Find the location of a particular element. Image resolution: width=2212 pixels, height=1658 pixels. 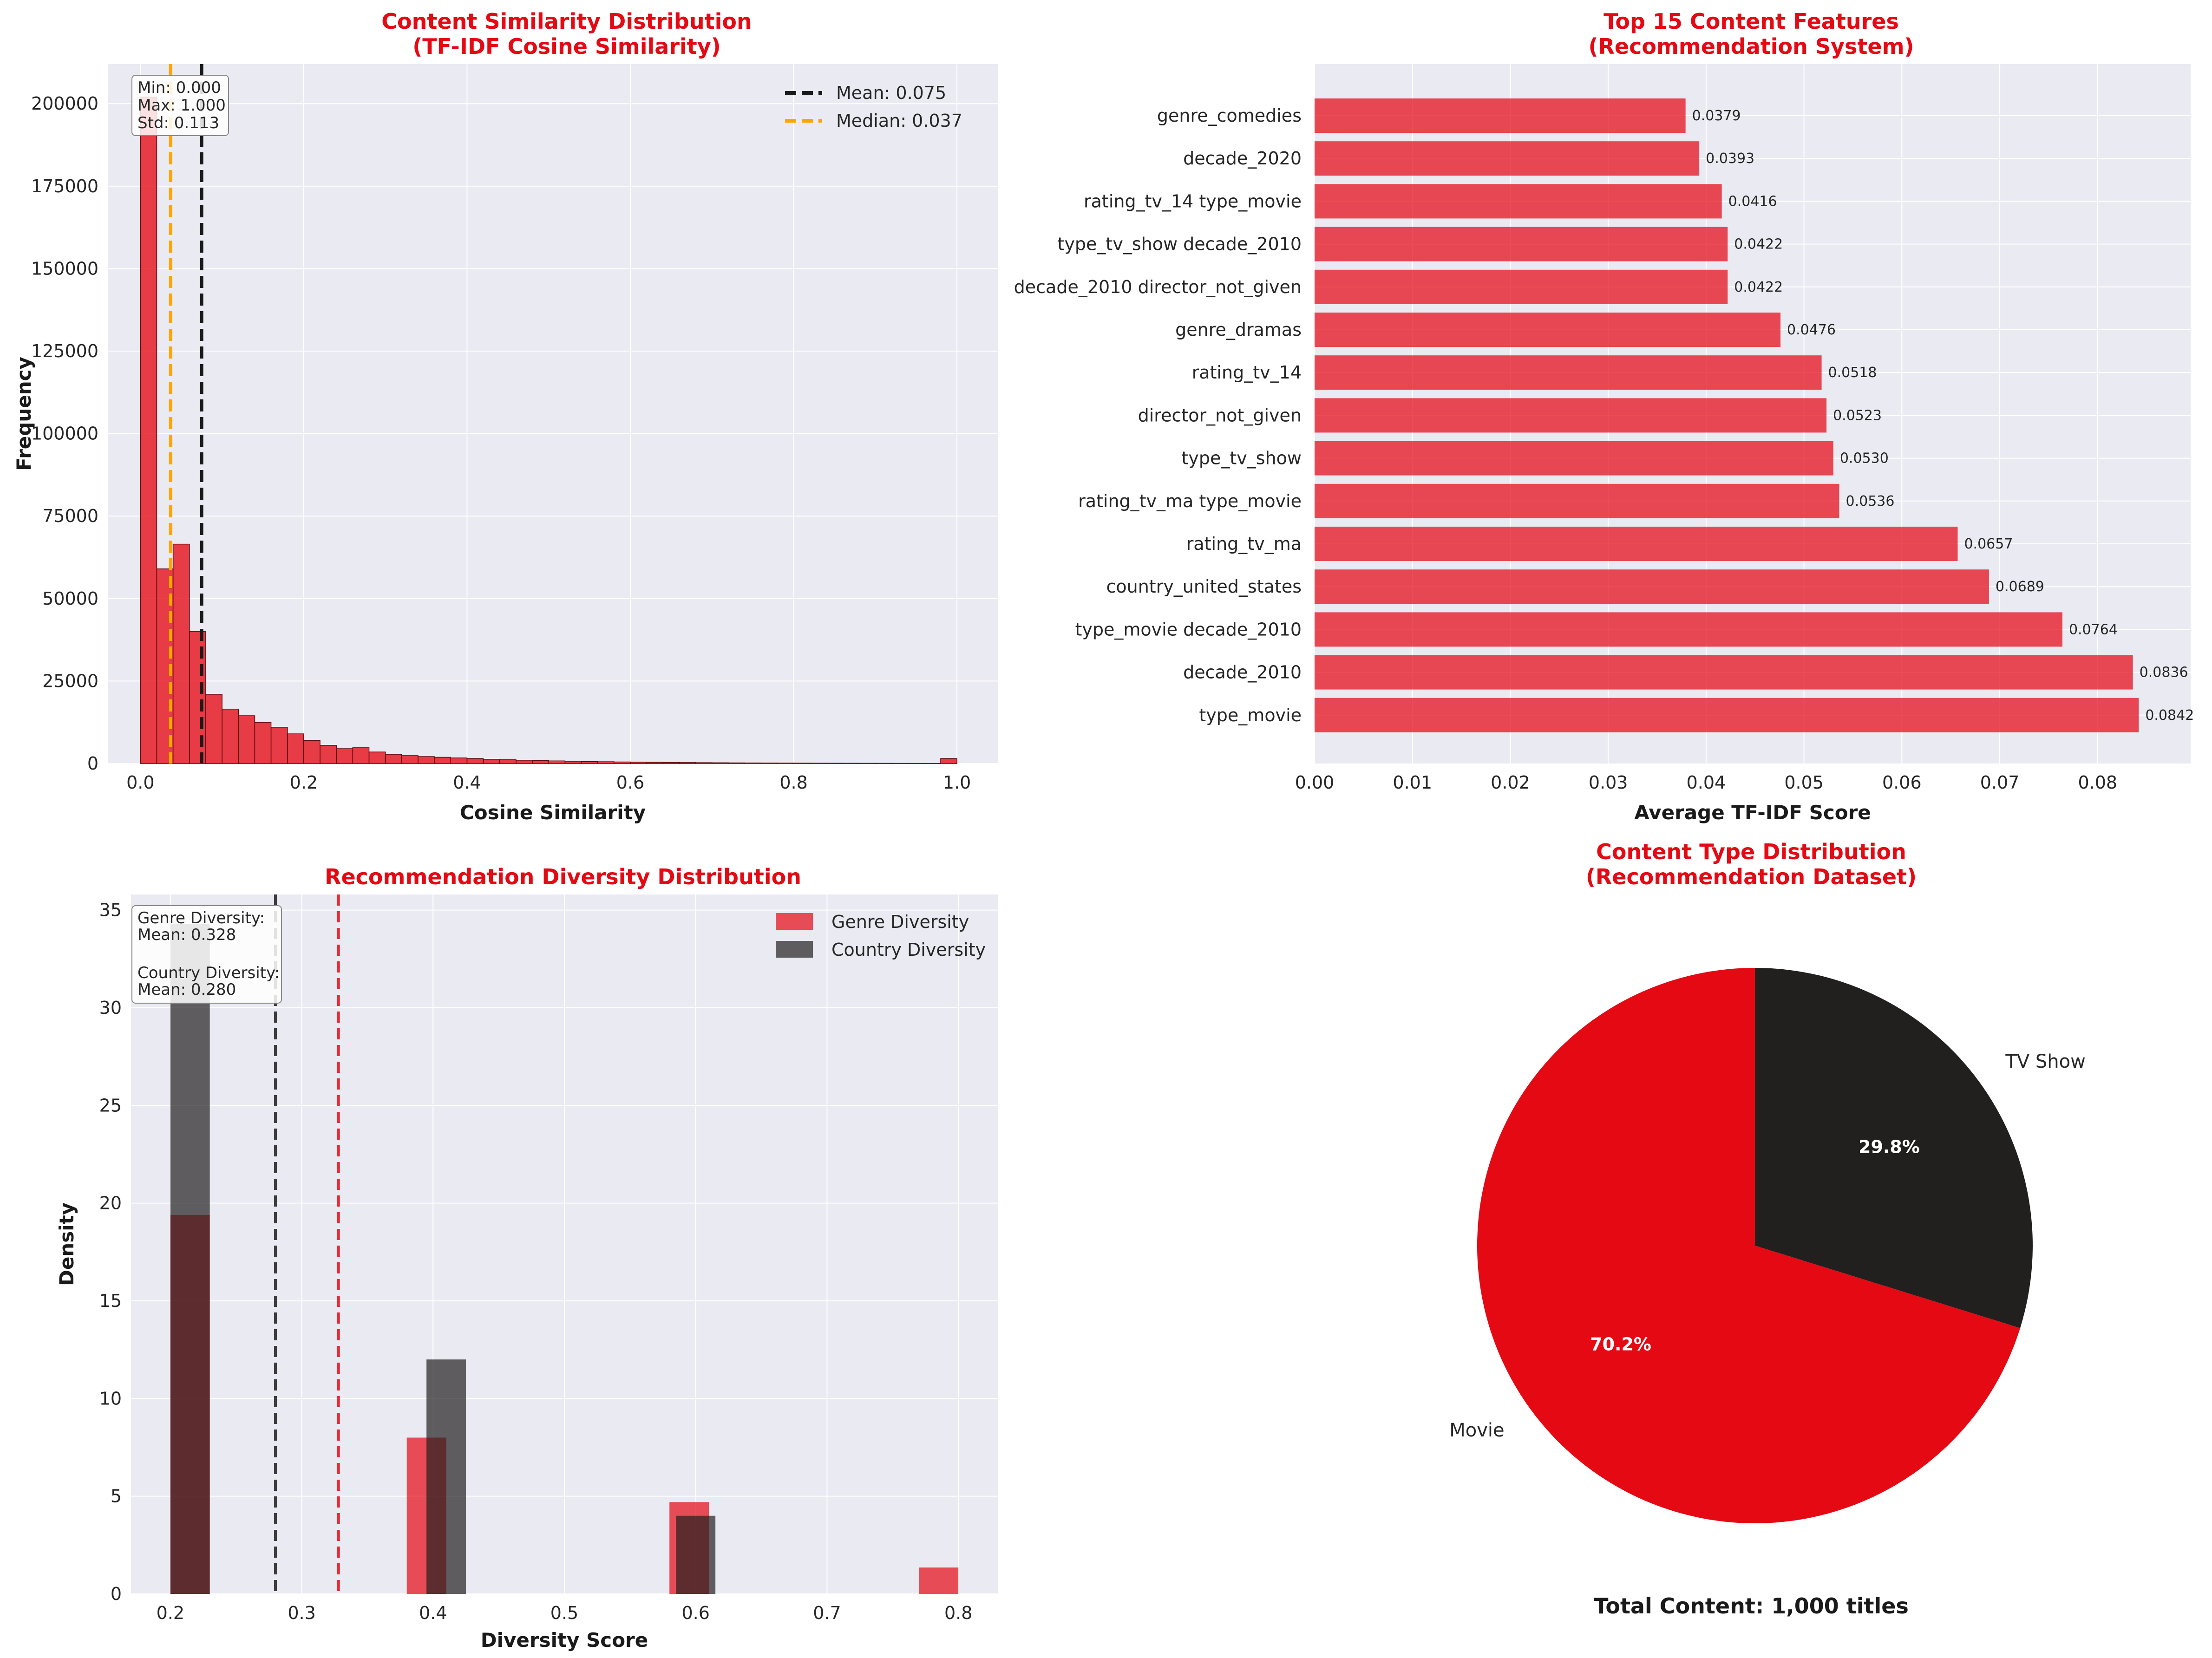

diversity-y-ticks: 0 5 10 15 20 25 30 35 is located at coordinates (110, 1252).